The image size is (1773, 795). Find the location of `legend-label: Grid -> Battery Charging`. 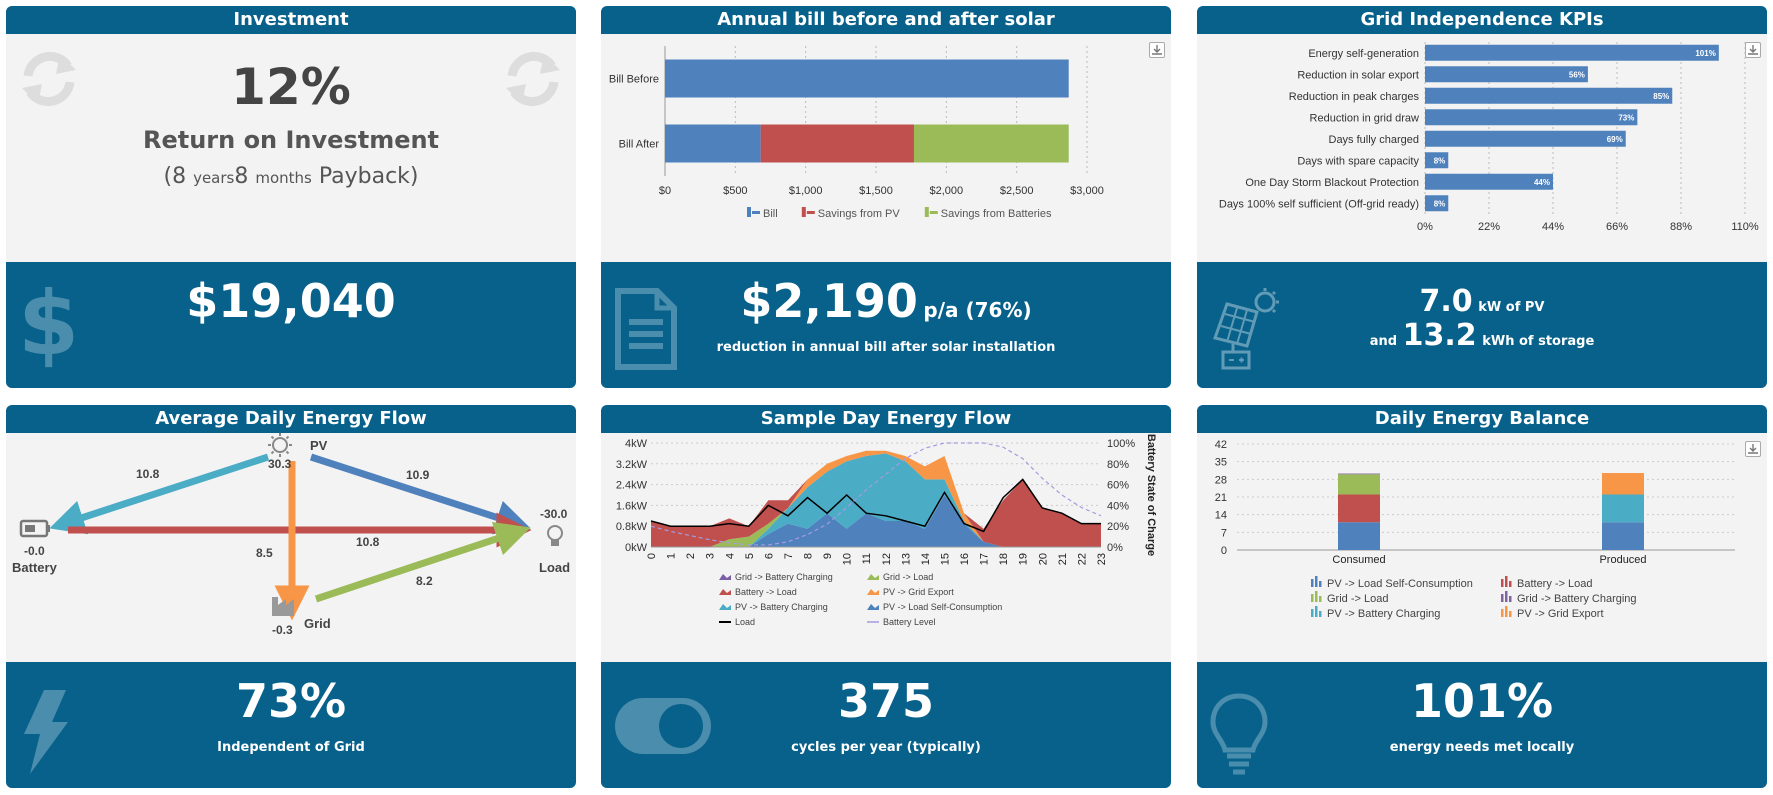

legend-label: Grid -> Battery Charging is located at coordinates (784, 577).